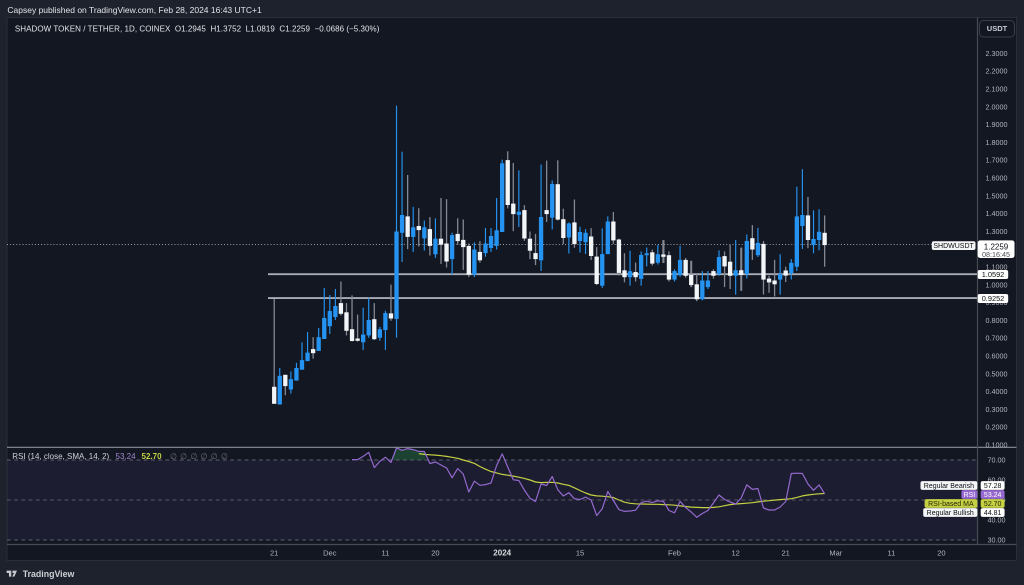 The height and width of the screenshot is (585, 1024). I want to click on svg-text: 0.9252, so click(993, 298).